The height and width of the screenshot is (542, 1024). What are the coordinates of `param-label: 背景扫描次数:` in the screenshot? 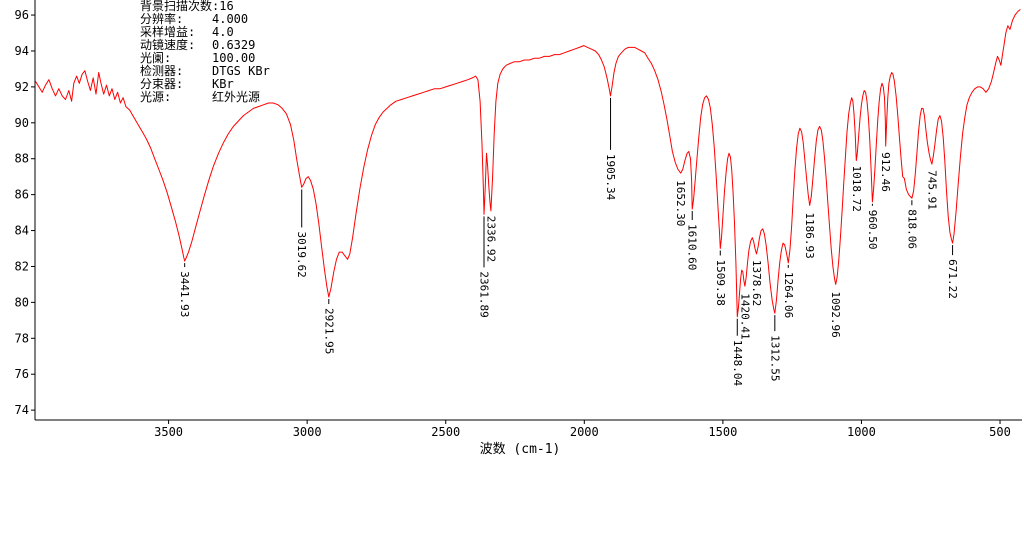 It's located at (180, 6).